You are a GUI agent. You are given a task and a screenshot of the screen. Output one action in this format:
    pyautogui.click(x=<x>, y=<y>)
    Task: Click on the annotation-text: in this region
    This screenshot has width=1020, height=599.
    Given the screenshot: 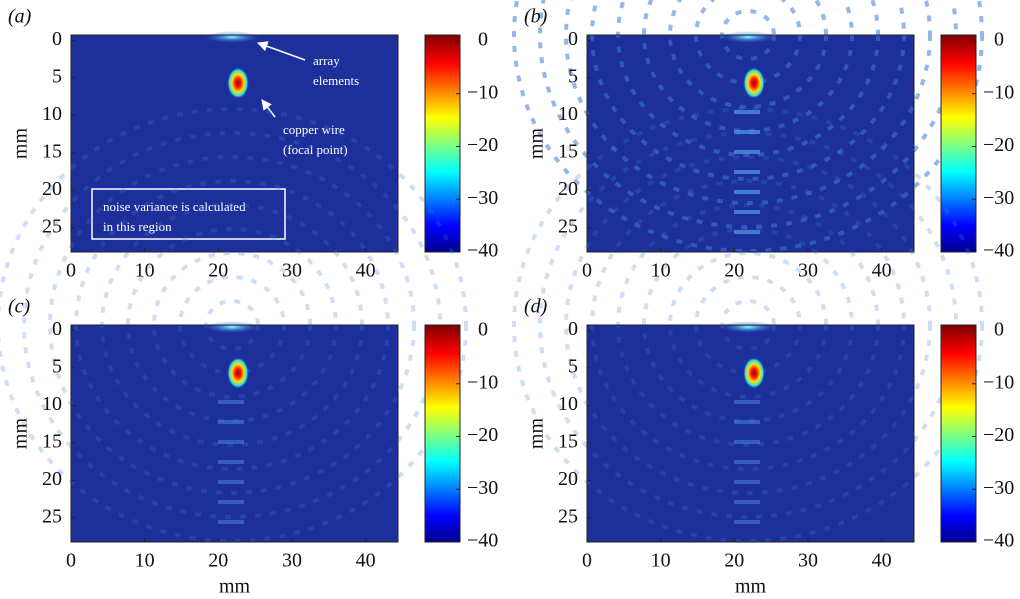 What is the action you would take?
    pyautogui.click(x=137, y=226)
    